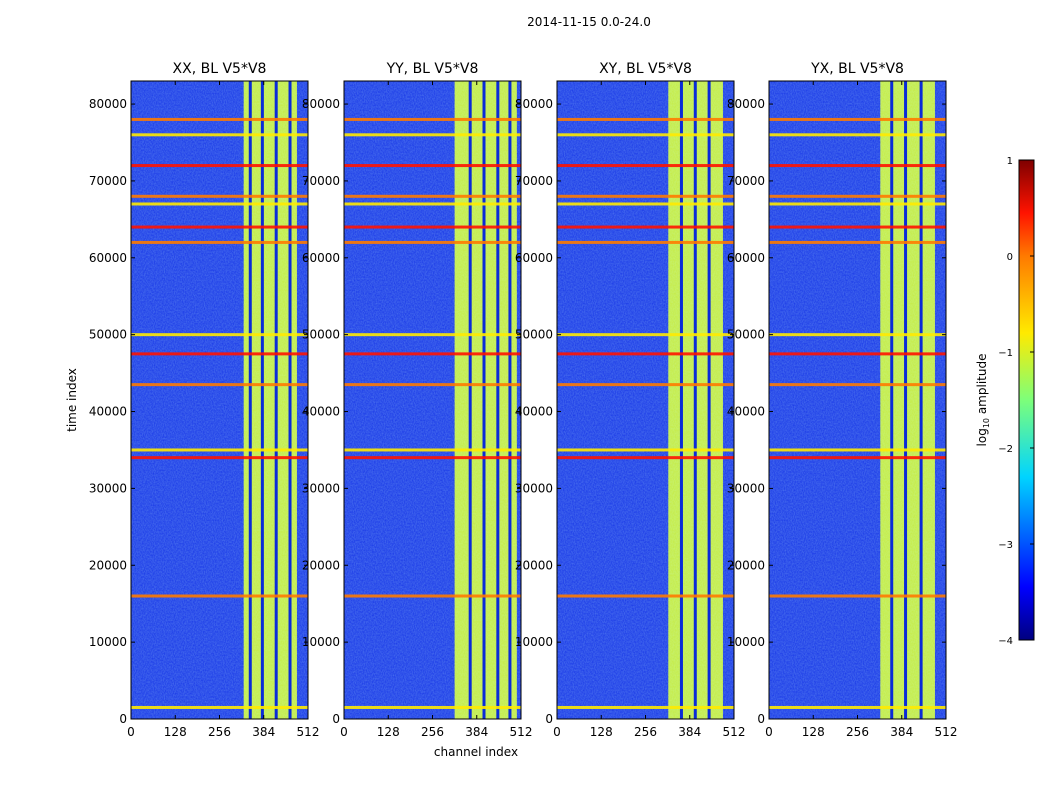 The image size is (1050, 800). Describe the element at coordinates (1005, 641) in the screenshot. I see `colorbar-tick-label: −4` at that location.